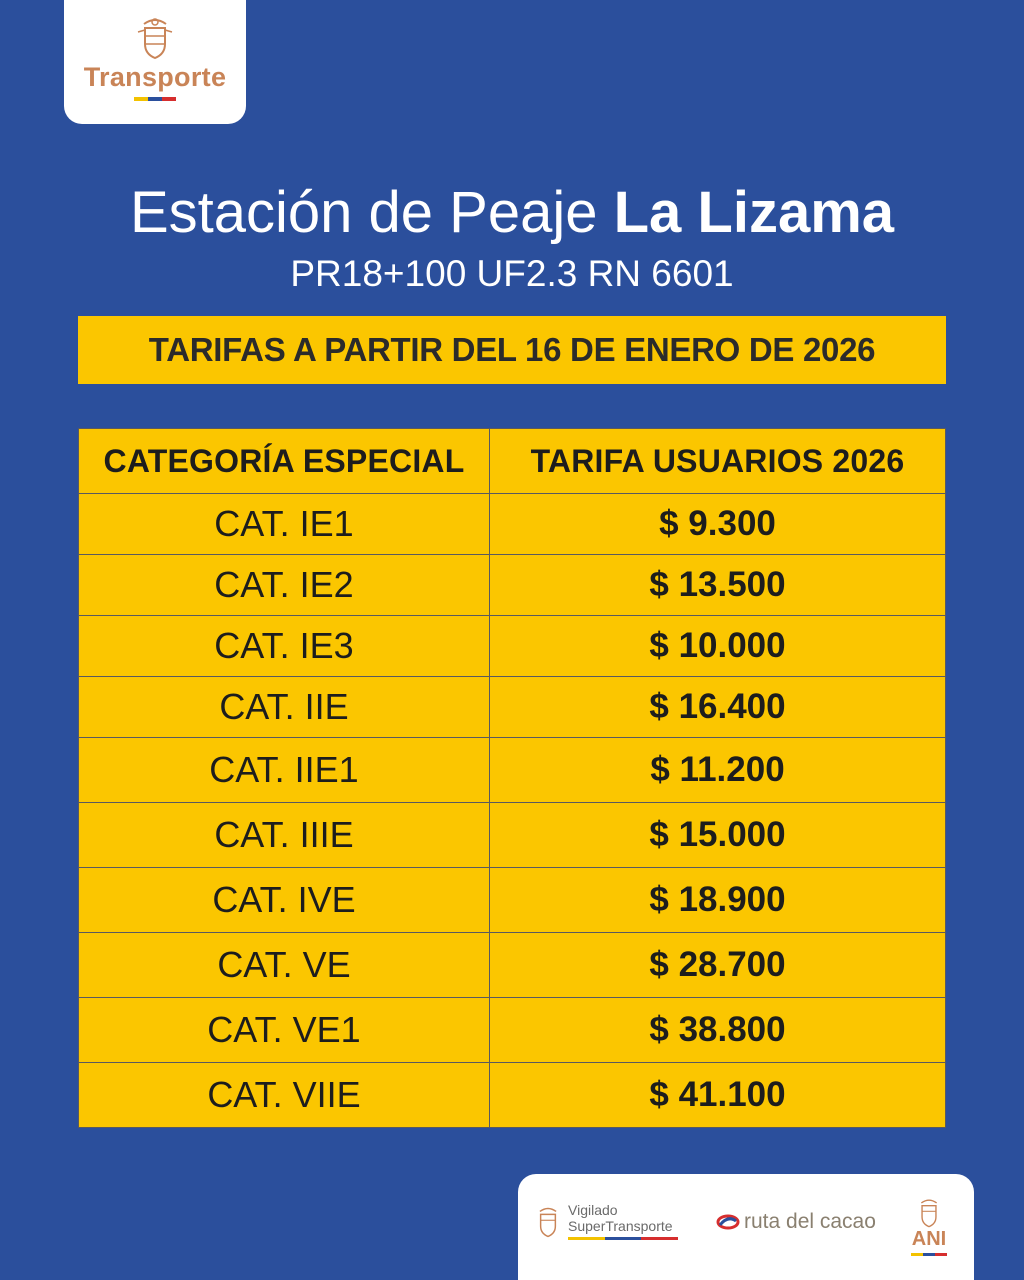  I want to click on table-row: CAT. IE3 $ 10.000, so click(512, 646).